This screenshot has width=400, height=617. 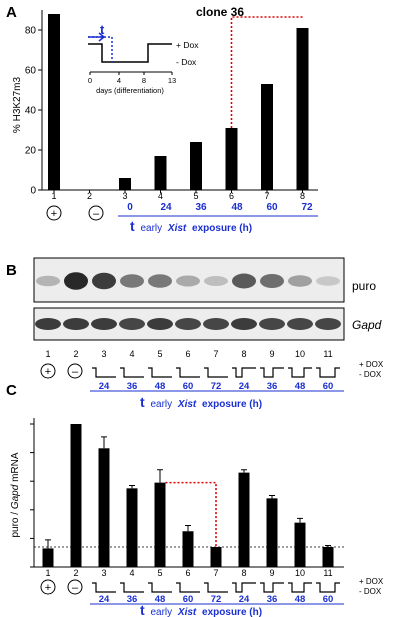 What do you see at coordinates (191, 514) in the screenshot?
I see `chart-c-dotted-bracket` at bounding box center [191, 514].